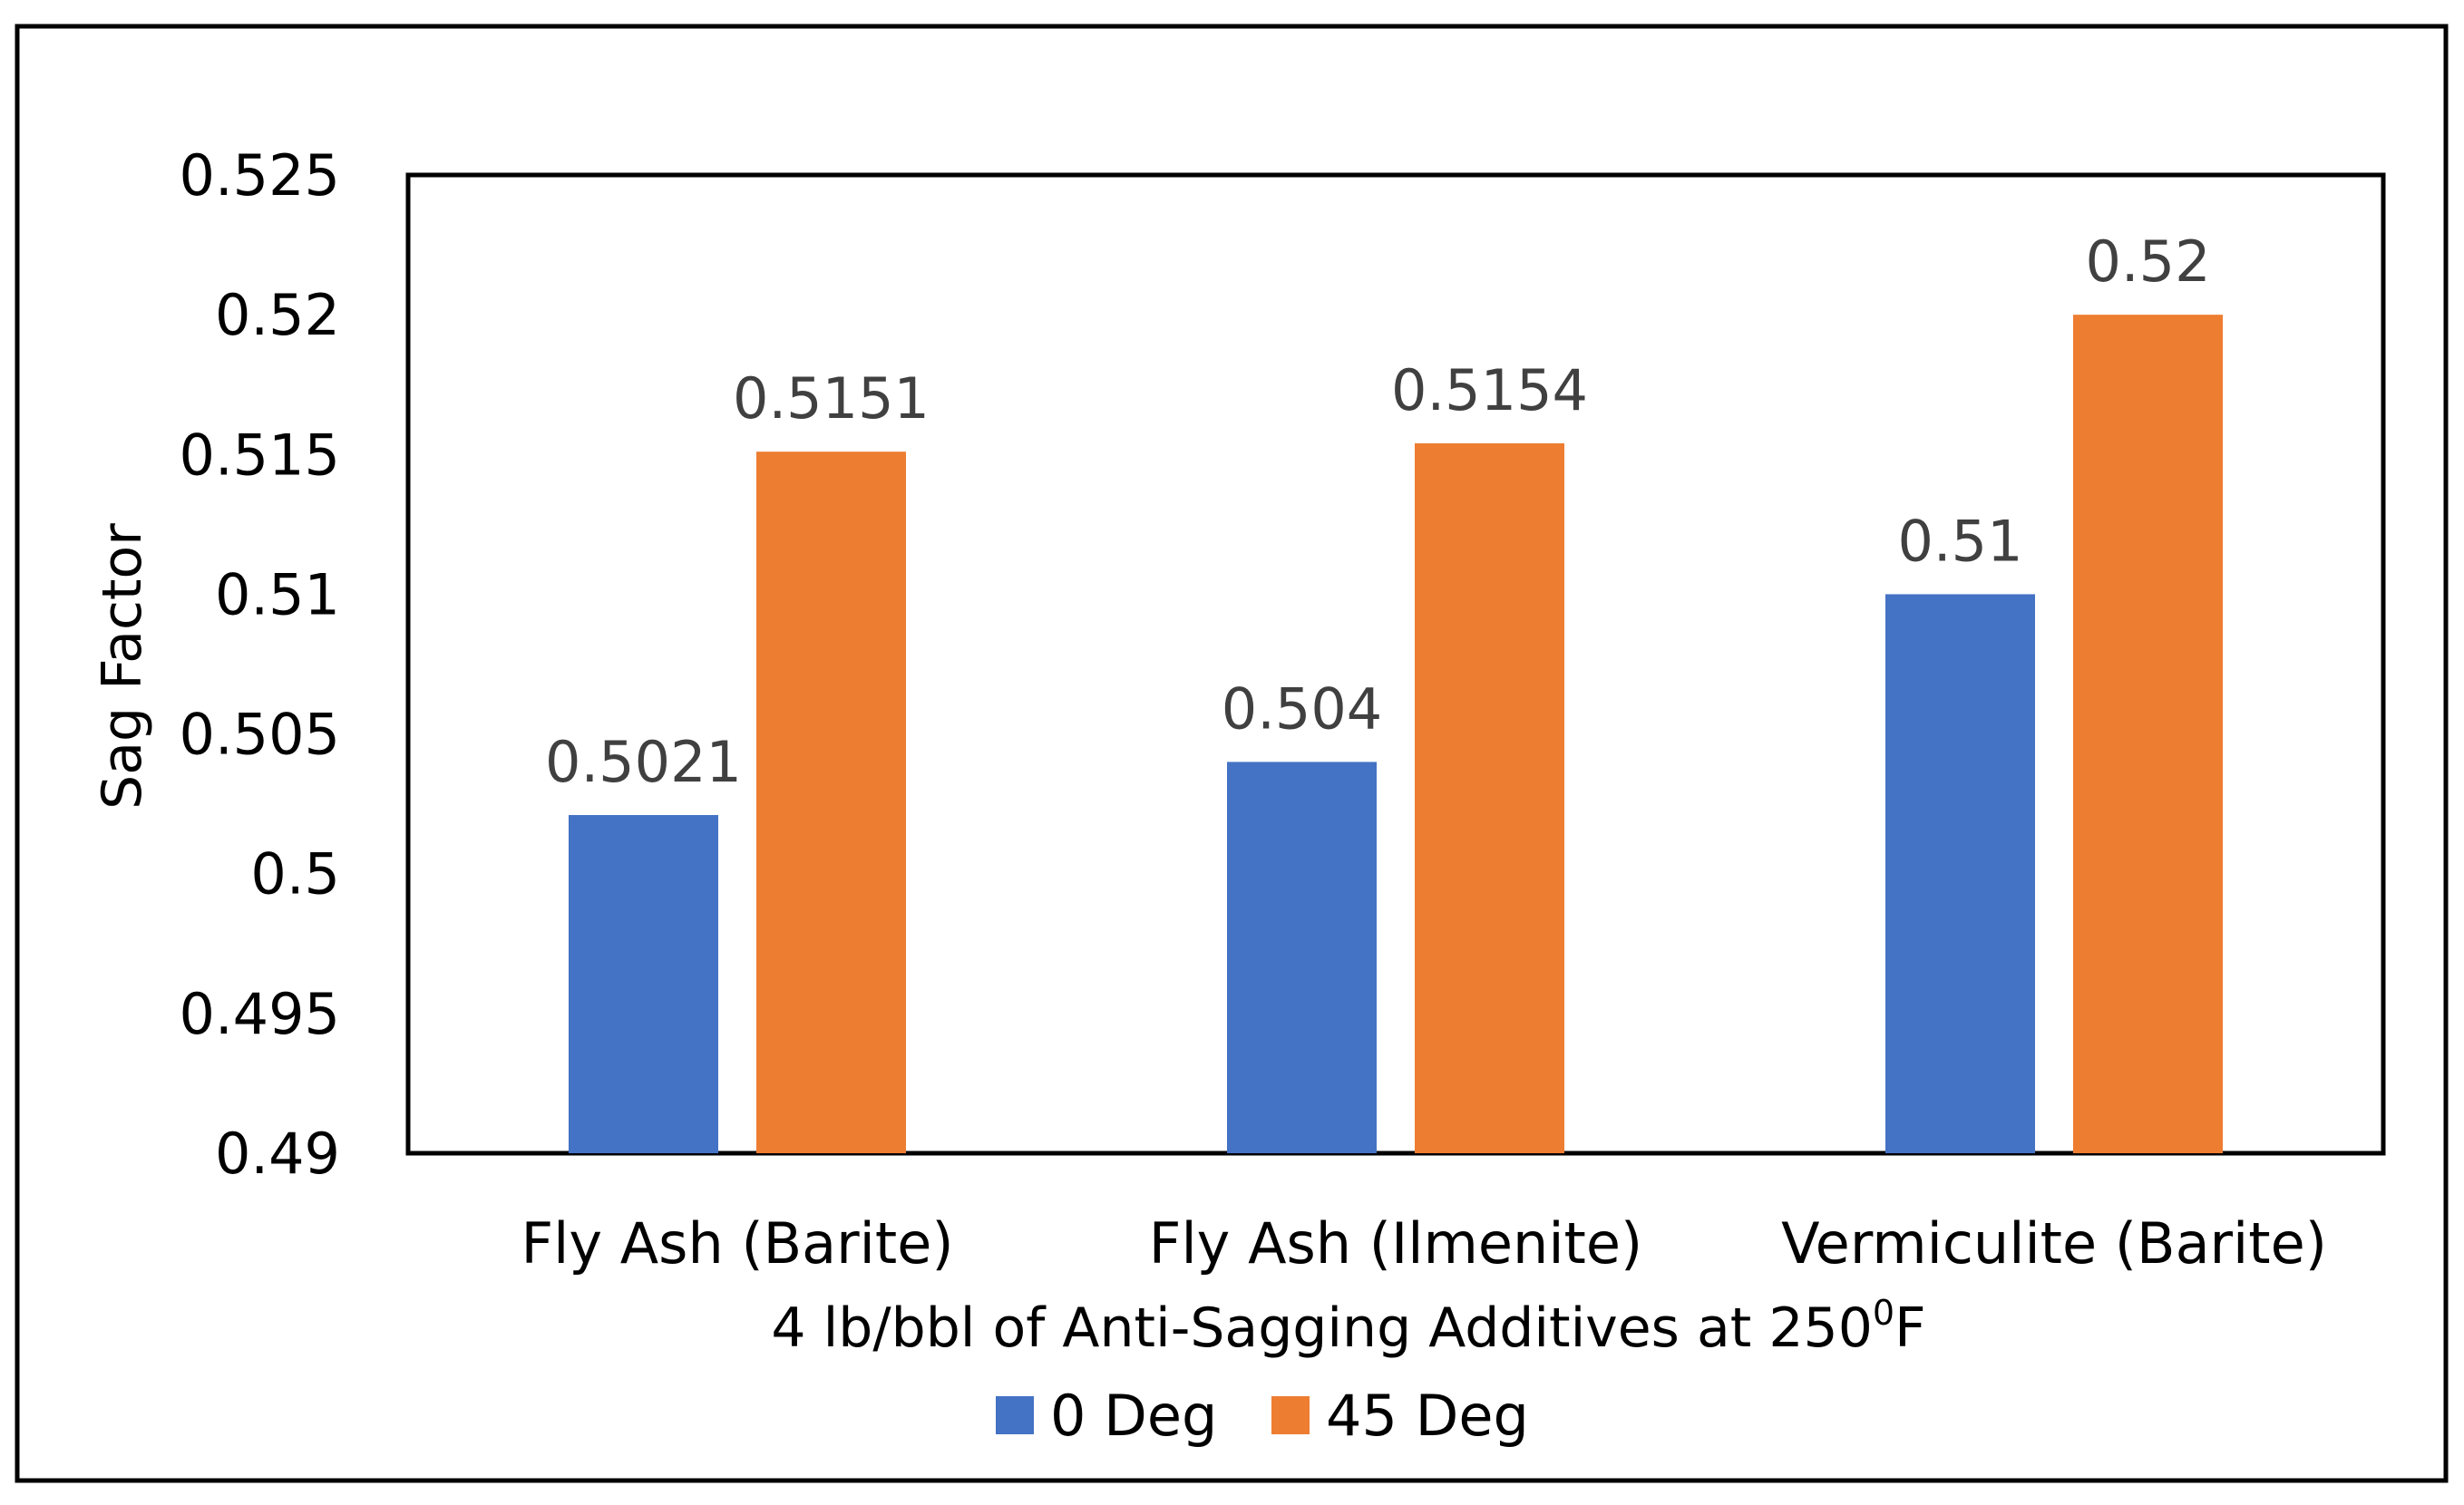 The width and height of the screenshot is (2464, 1505). I want to click on x-category-label: Fly Ash (Barite), so click(737, 1243).